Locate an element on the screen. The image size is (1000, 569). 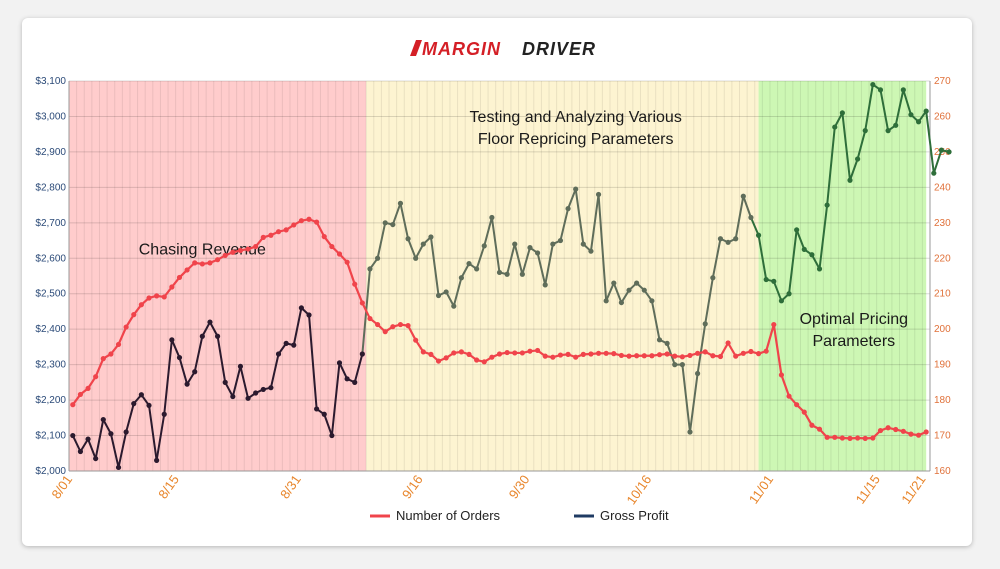
left-tick-label: $2,900 is located at coordinates (50, 152).